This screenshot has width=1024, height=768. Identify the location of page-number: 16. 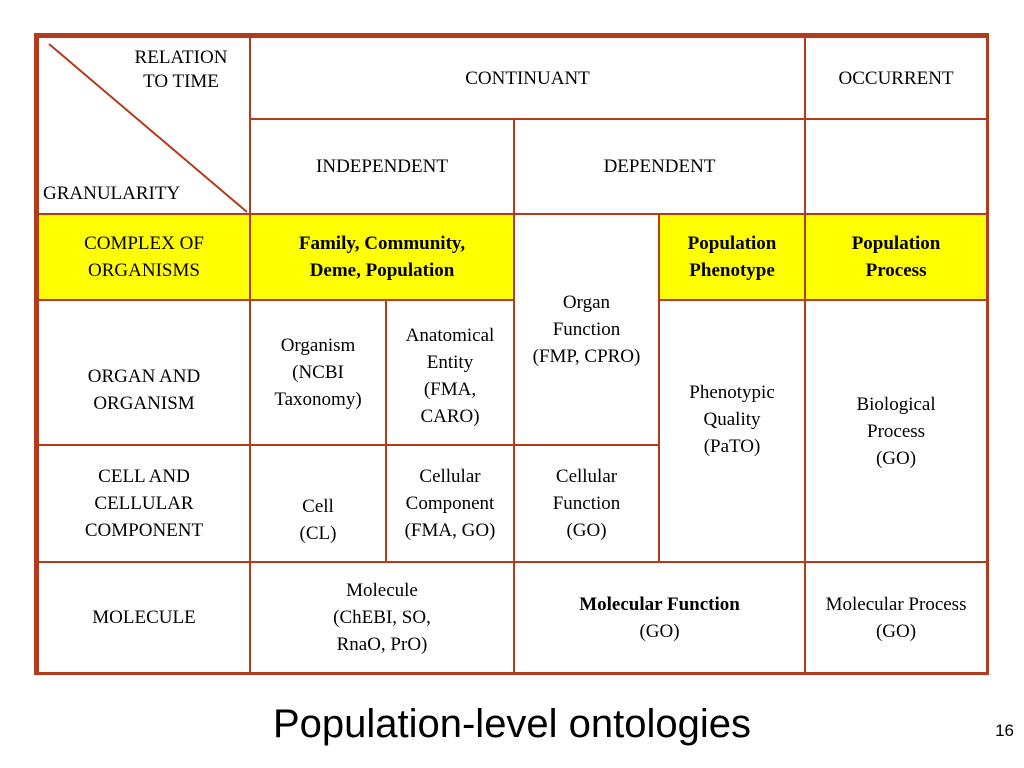
(1004, 730).